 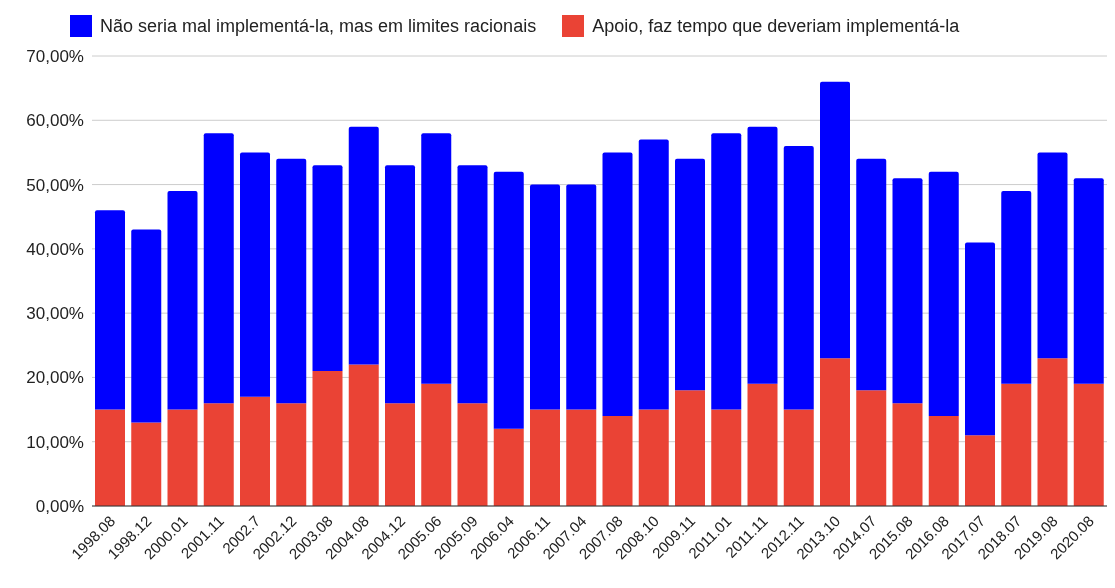 What do you see at coordinates (55, 314) in the screenshot?
I see `y-tick-label: 30,00%` at bounding box center [55, 314].